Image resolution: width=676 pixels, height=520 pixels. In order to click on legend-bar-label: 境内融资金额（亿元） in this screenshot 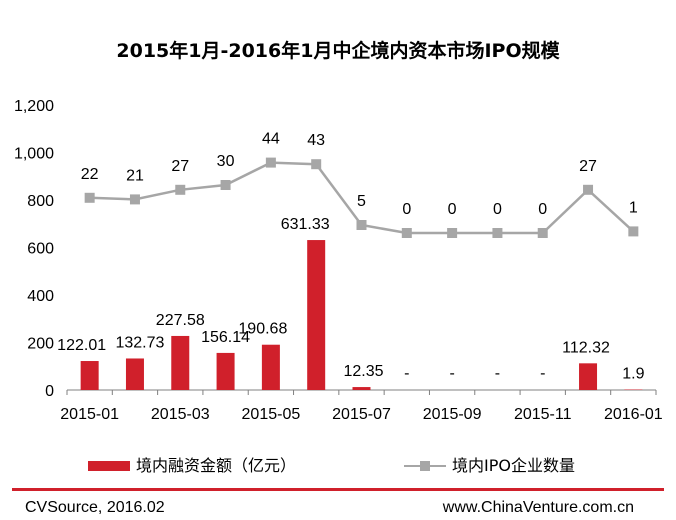, I will do `click(216, 465)`.